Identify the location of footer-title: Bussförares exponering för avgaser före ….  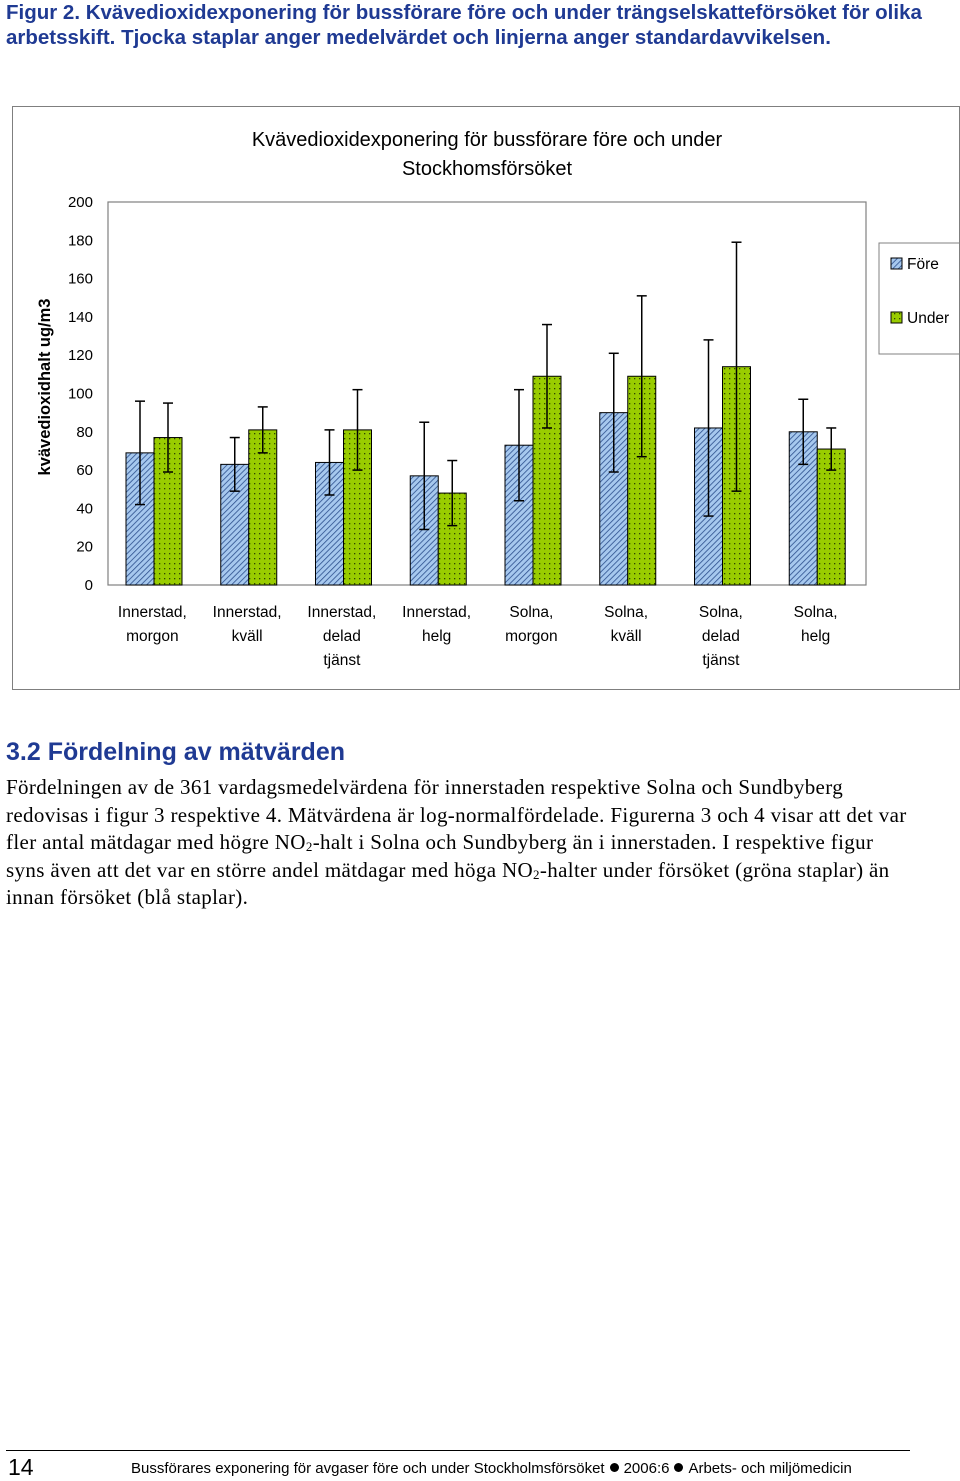
(368, 1468).